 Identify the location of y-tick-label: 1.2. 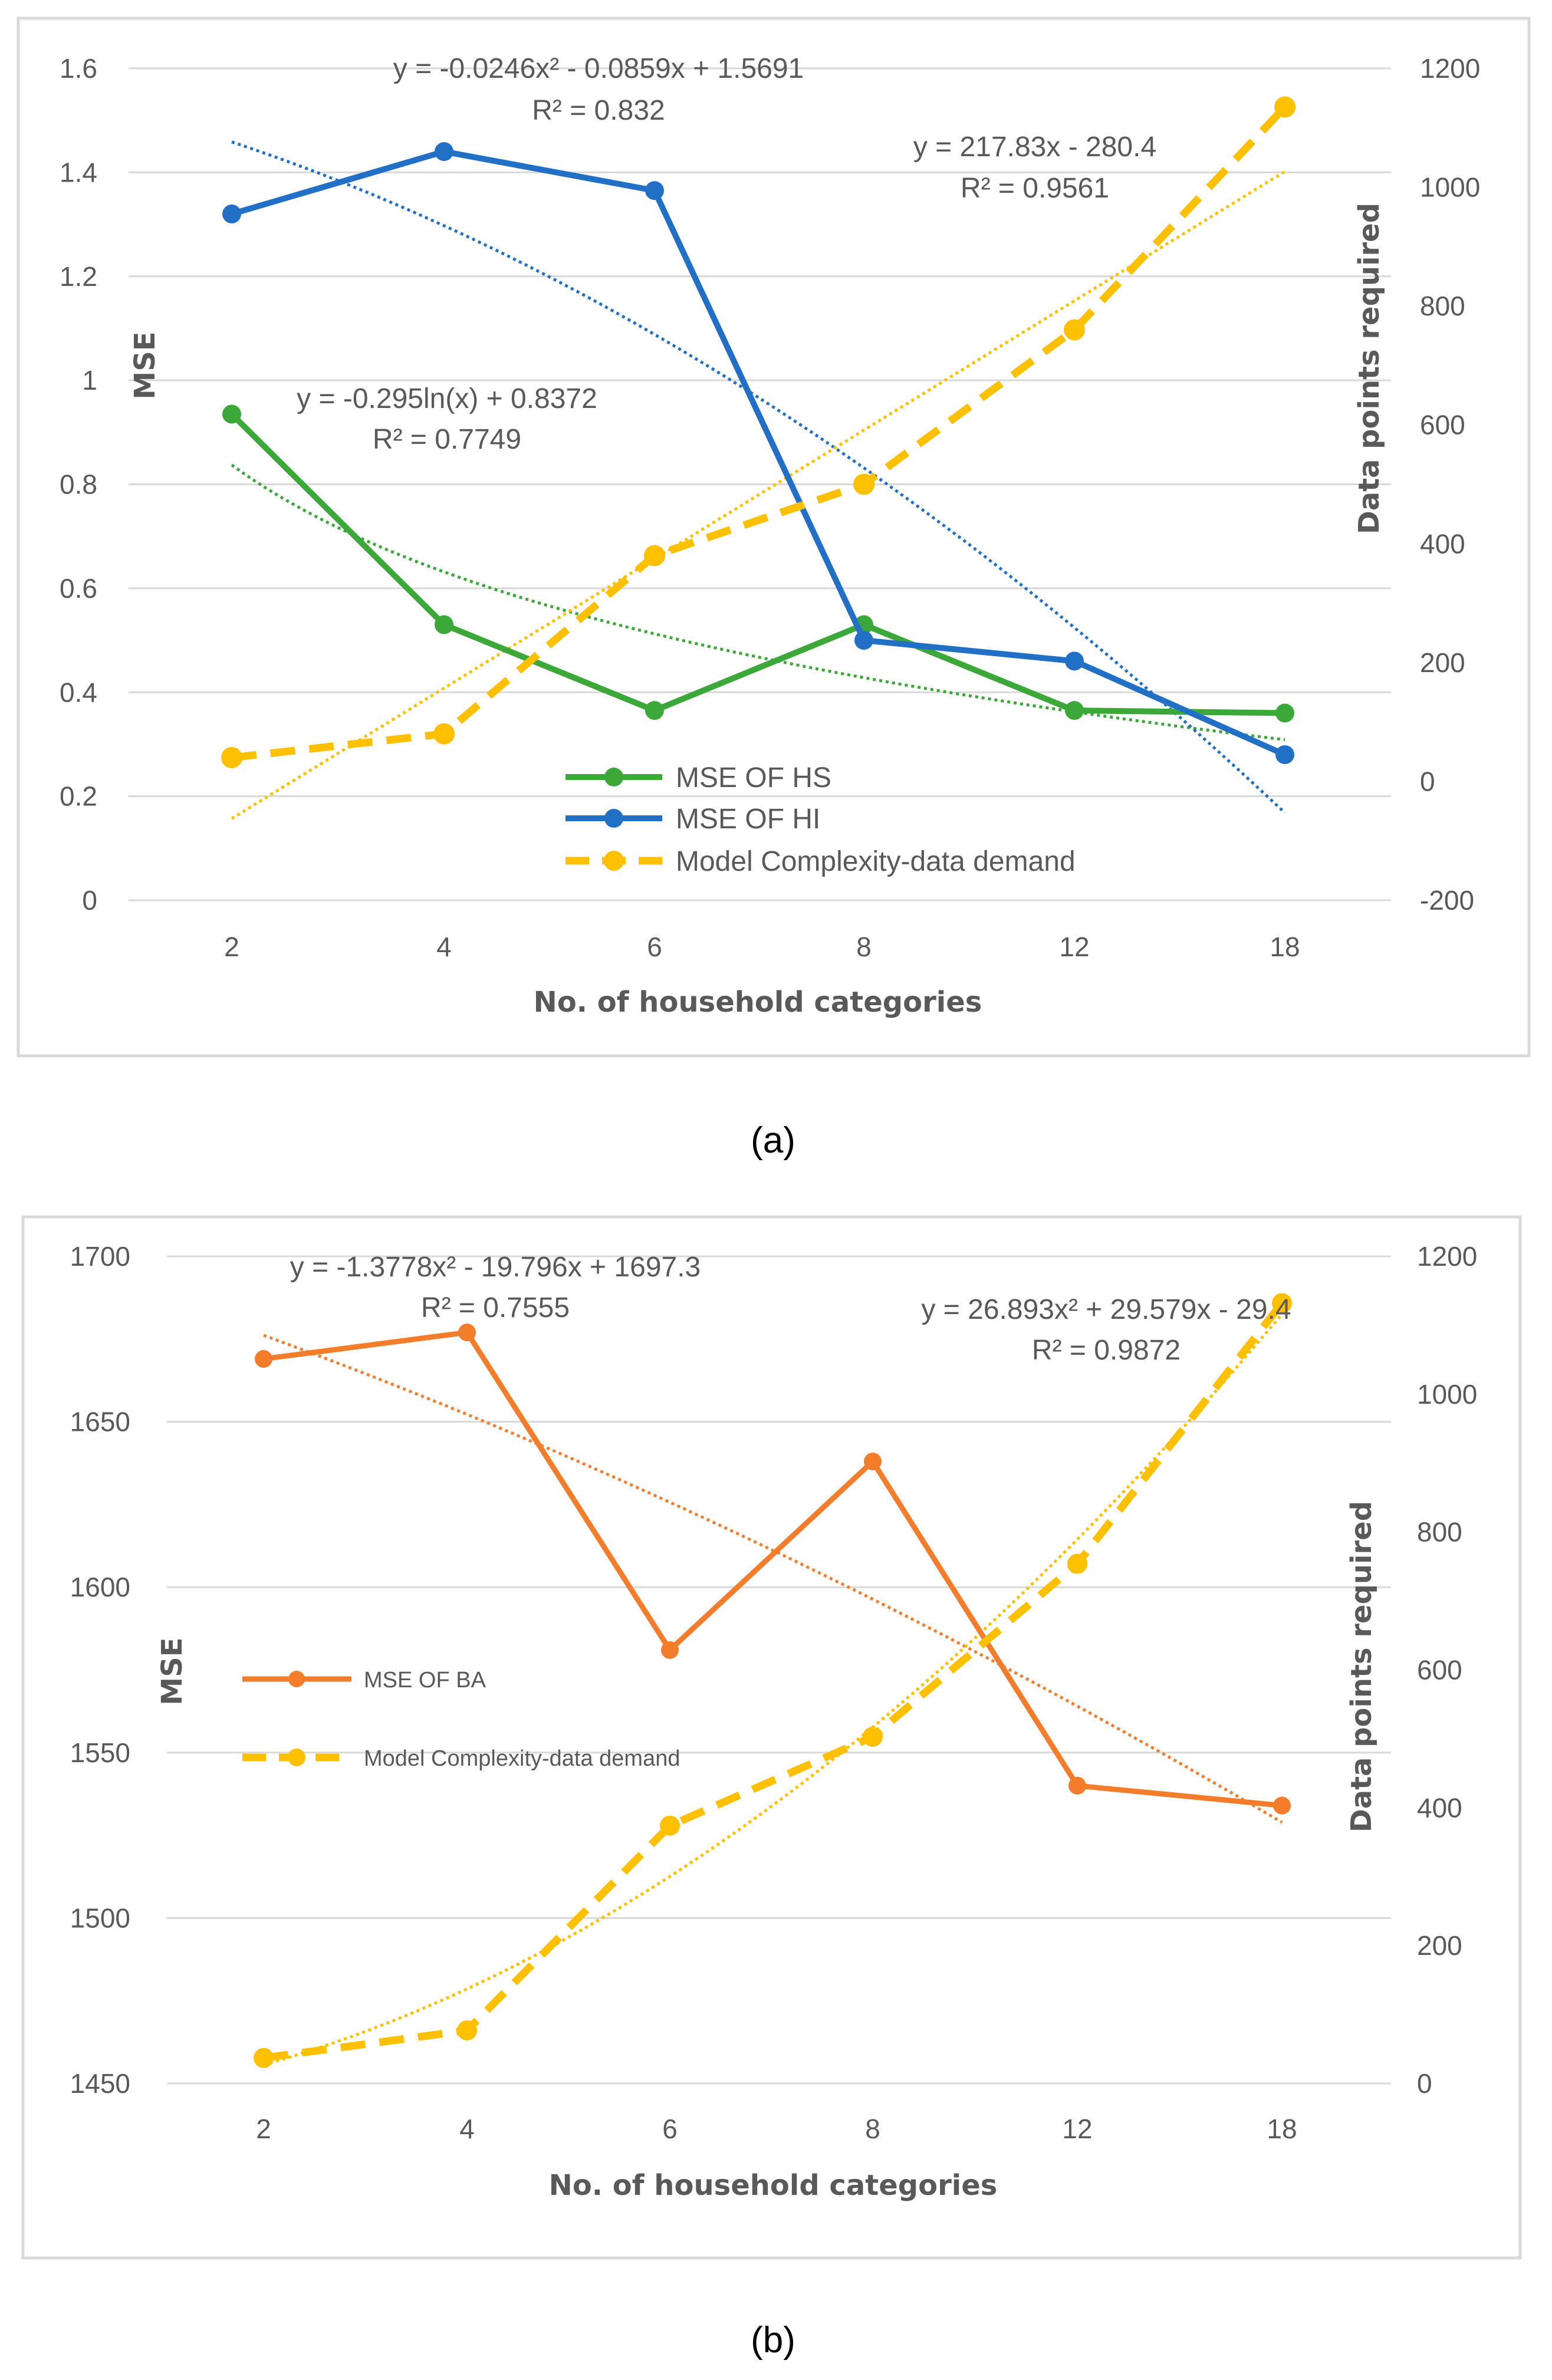
(78, 276).